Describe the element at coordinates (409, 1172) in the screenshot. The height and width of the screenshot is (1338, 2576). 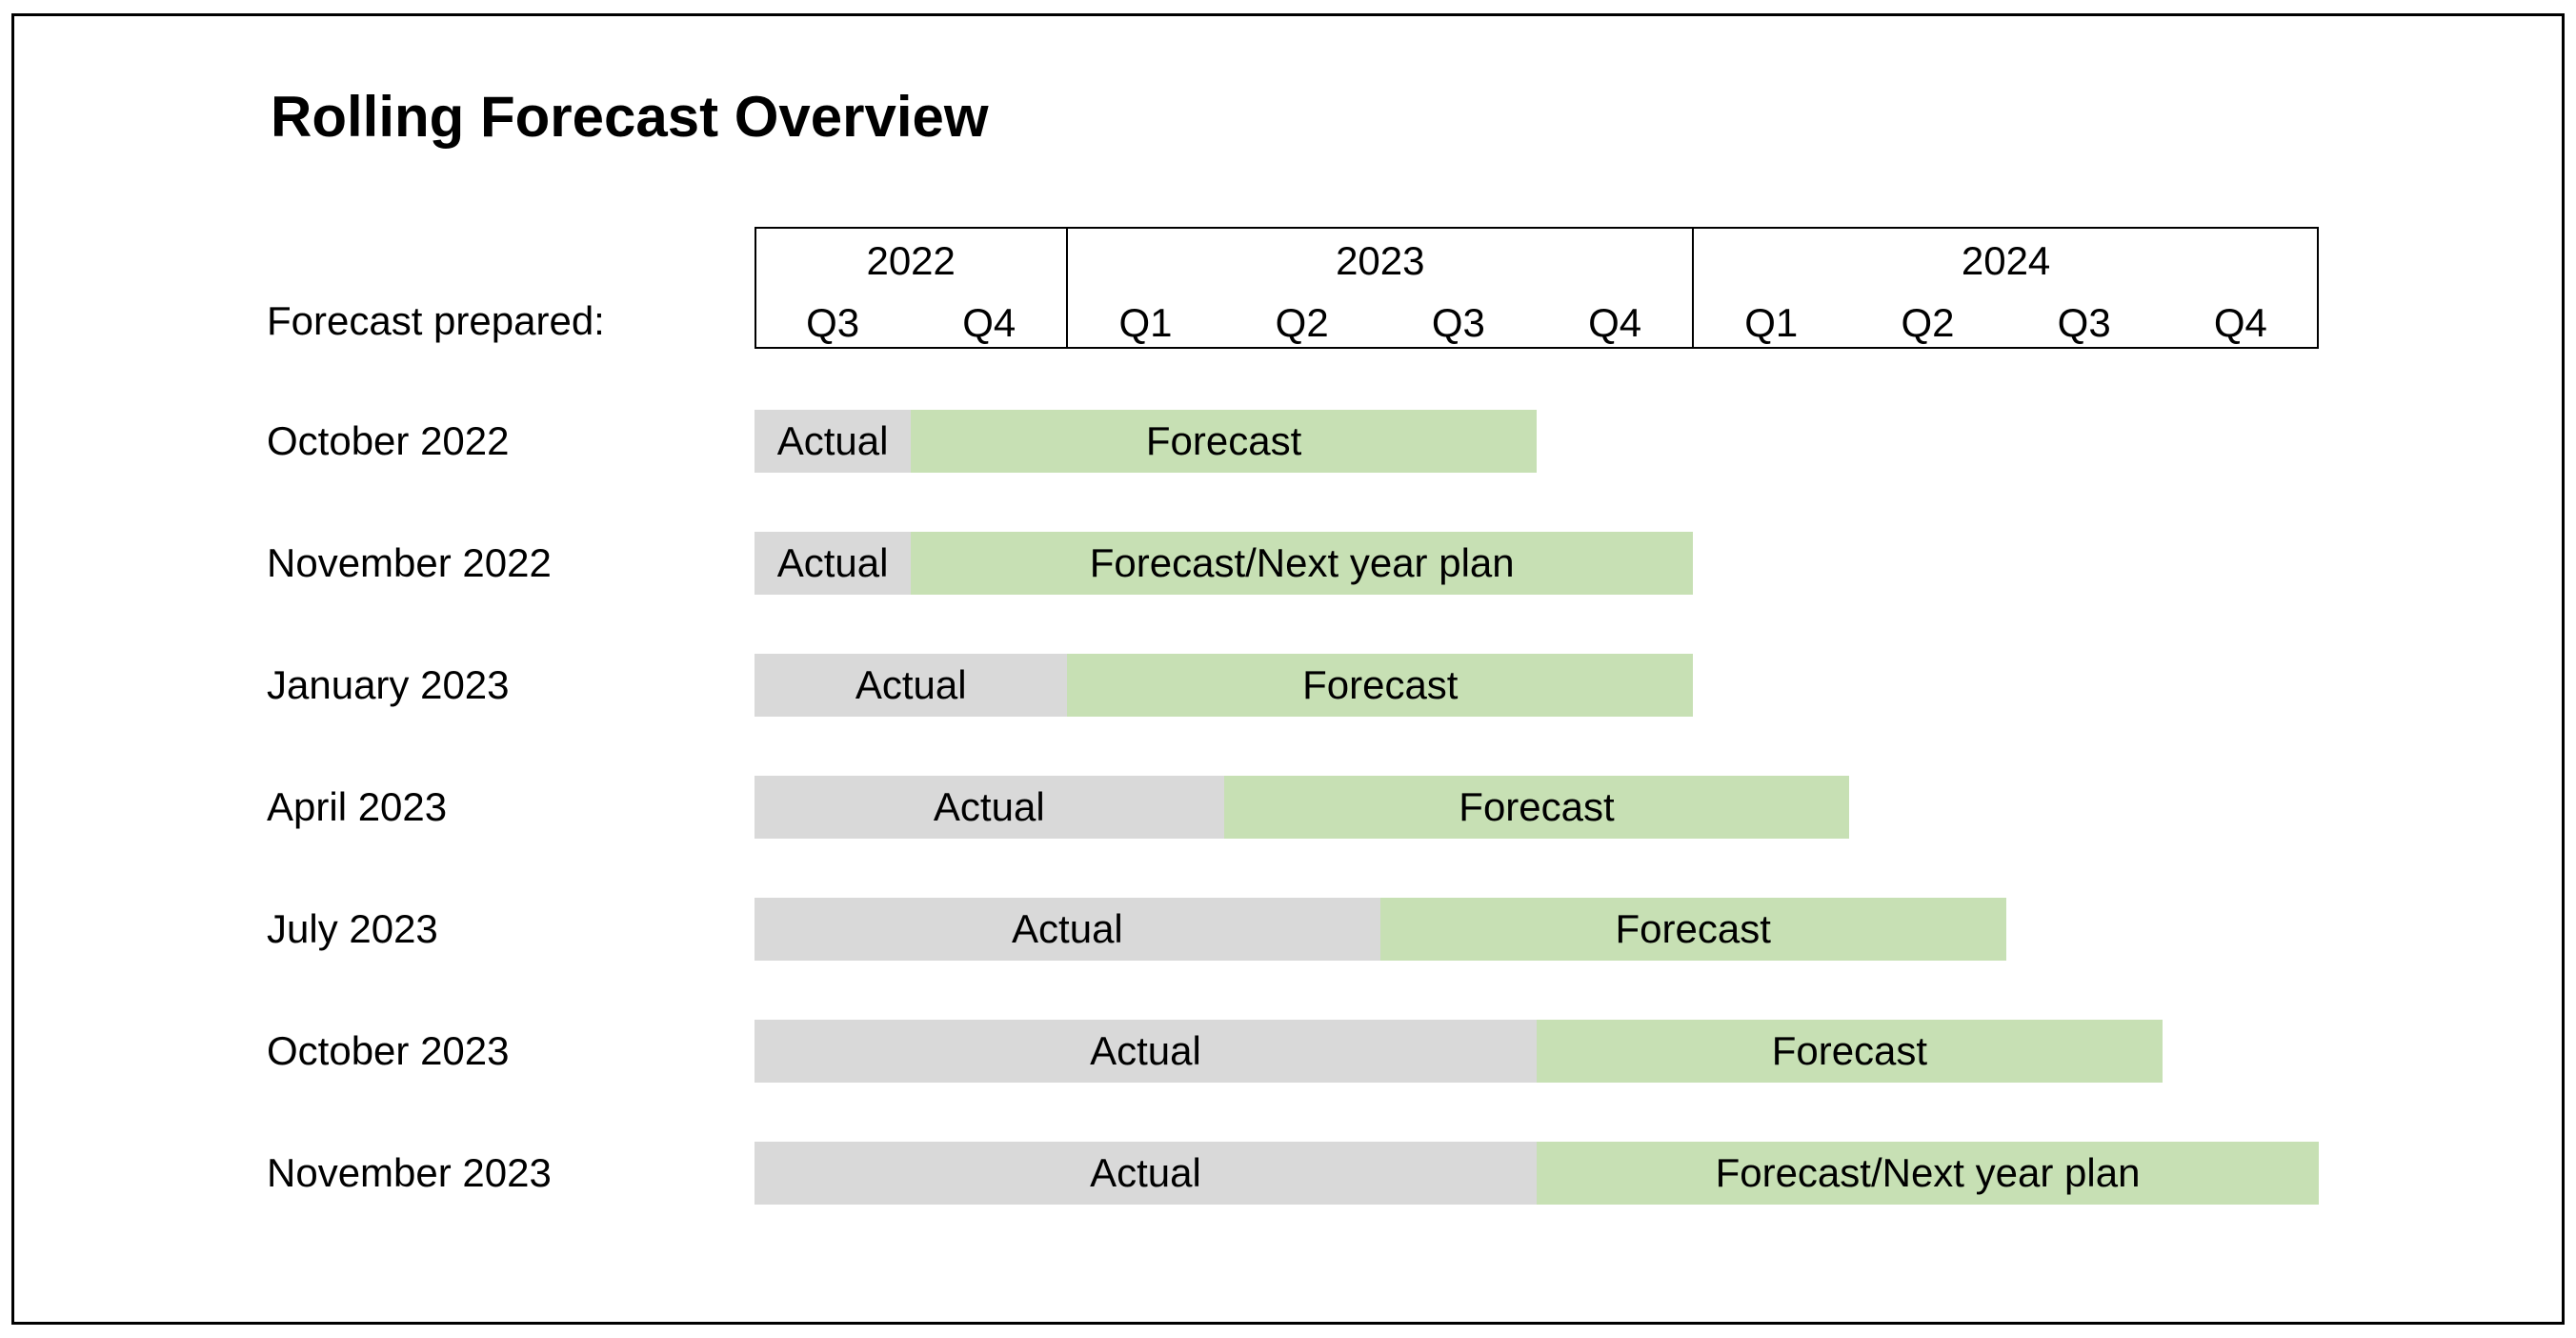
I see `row-label: November 2023` at that location.